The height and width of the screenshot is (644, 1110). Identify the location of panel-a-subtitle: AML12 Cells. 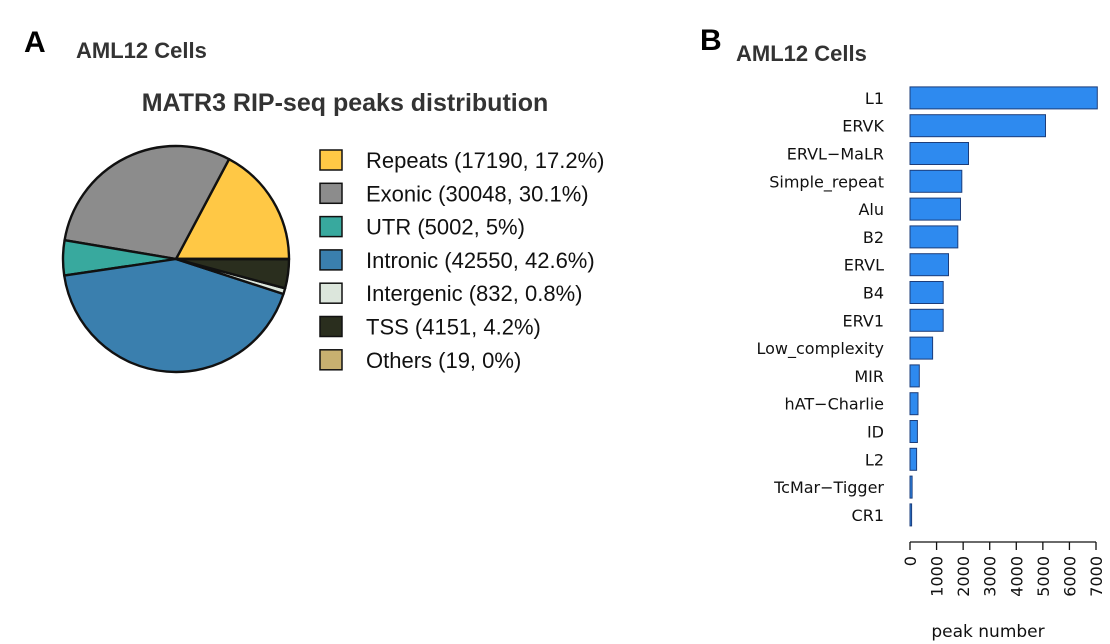
(141, 50).